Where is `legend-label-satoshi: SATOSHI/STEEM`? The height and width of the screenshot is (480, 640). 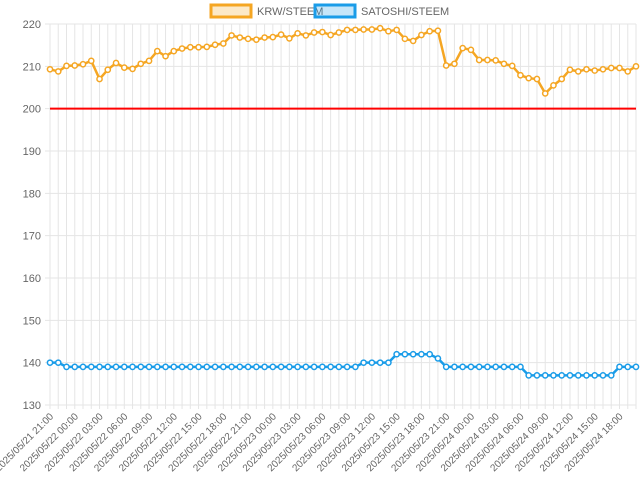
legend-label-satoshi: SATOSHI/STEEM is located at coordinates (405, 12).